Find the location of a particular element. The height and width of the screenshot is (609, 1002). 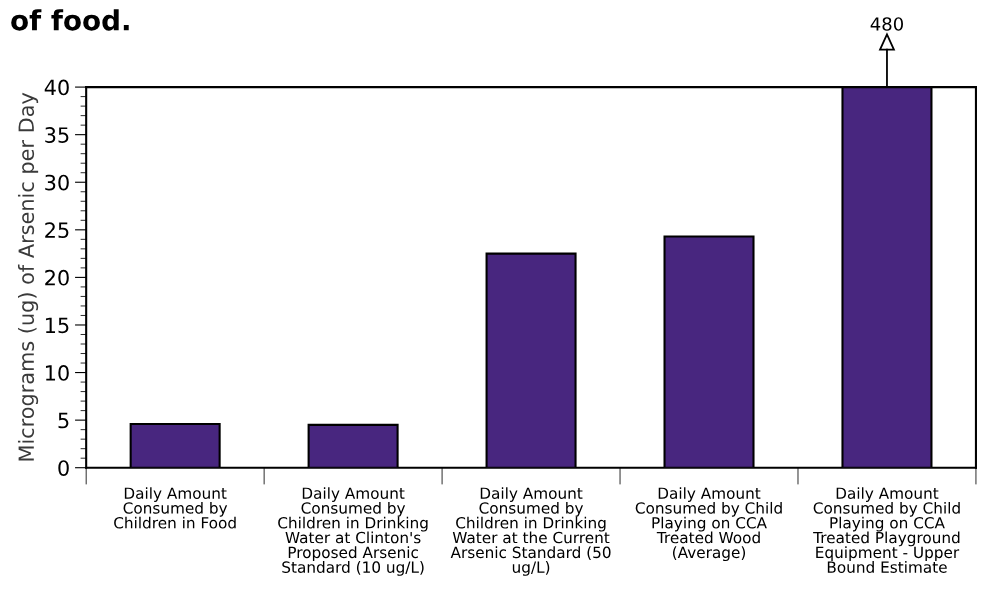

x-tick-label: Daily Amount Consumed by Child Playing on CCA Treated Wood (Average) is located at coordinates (708, 524).